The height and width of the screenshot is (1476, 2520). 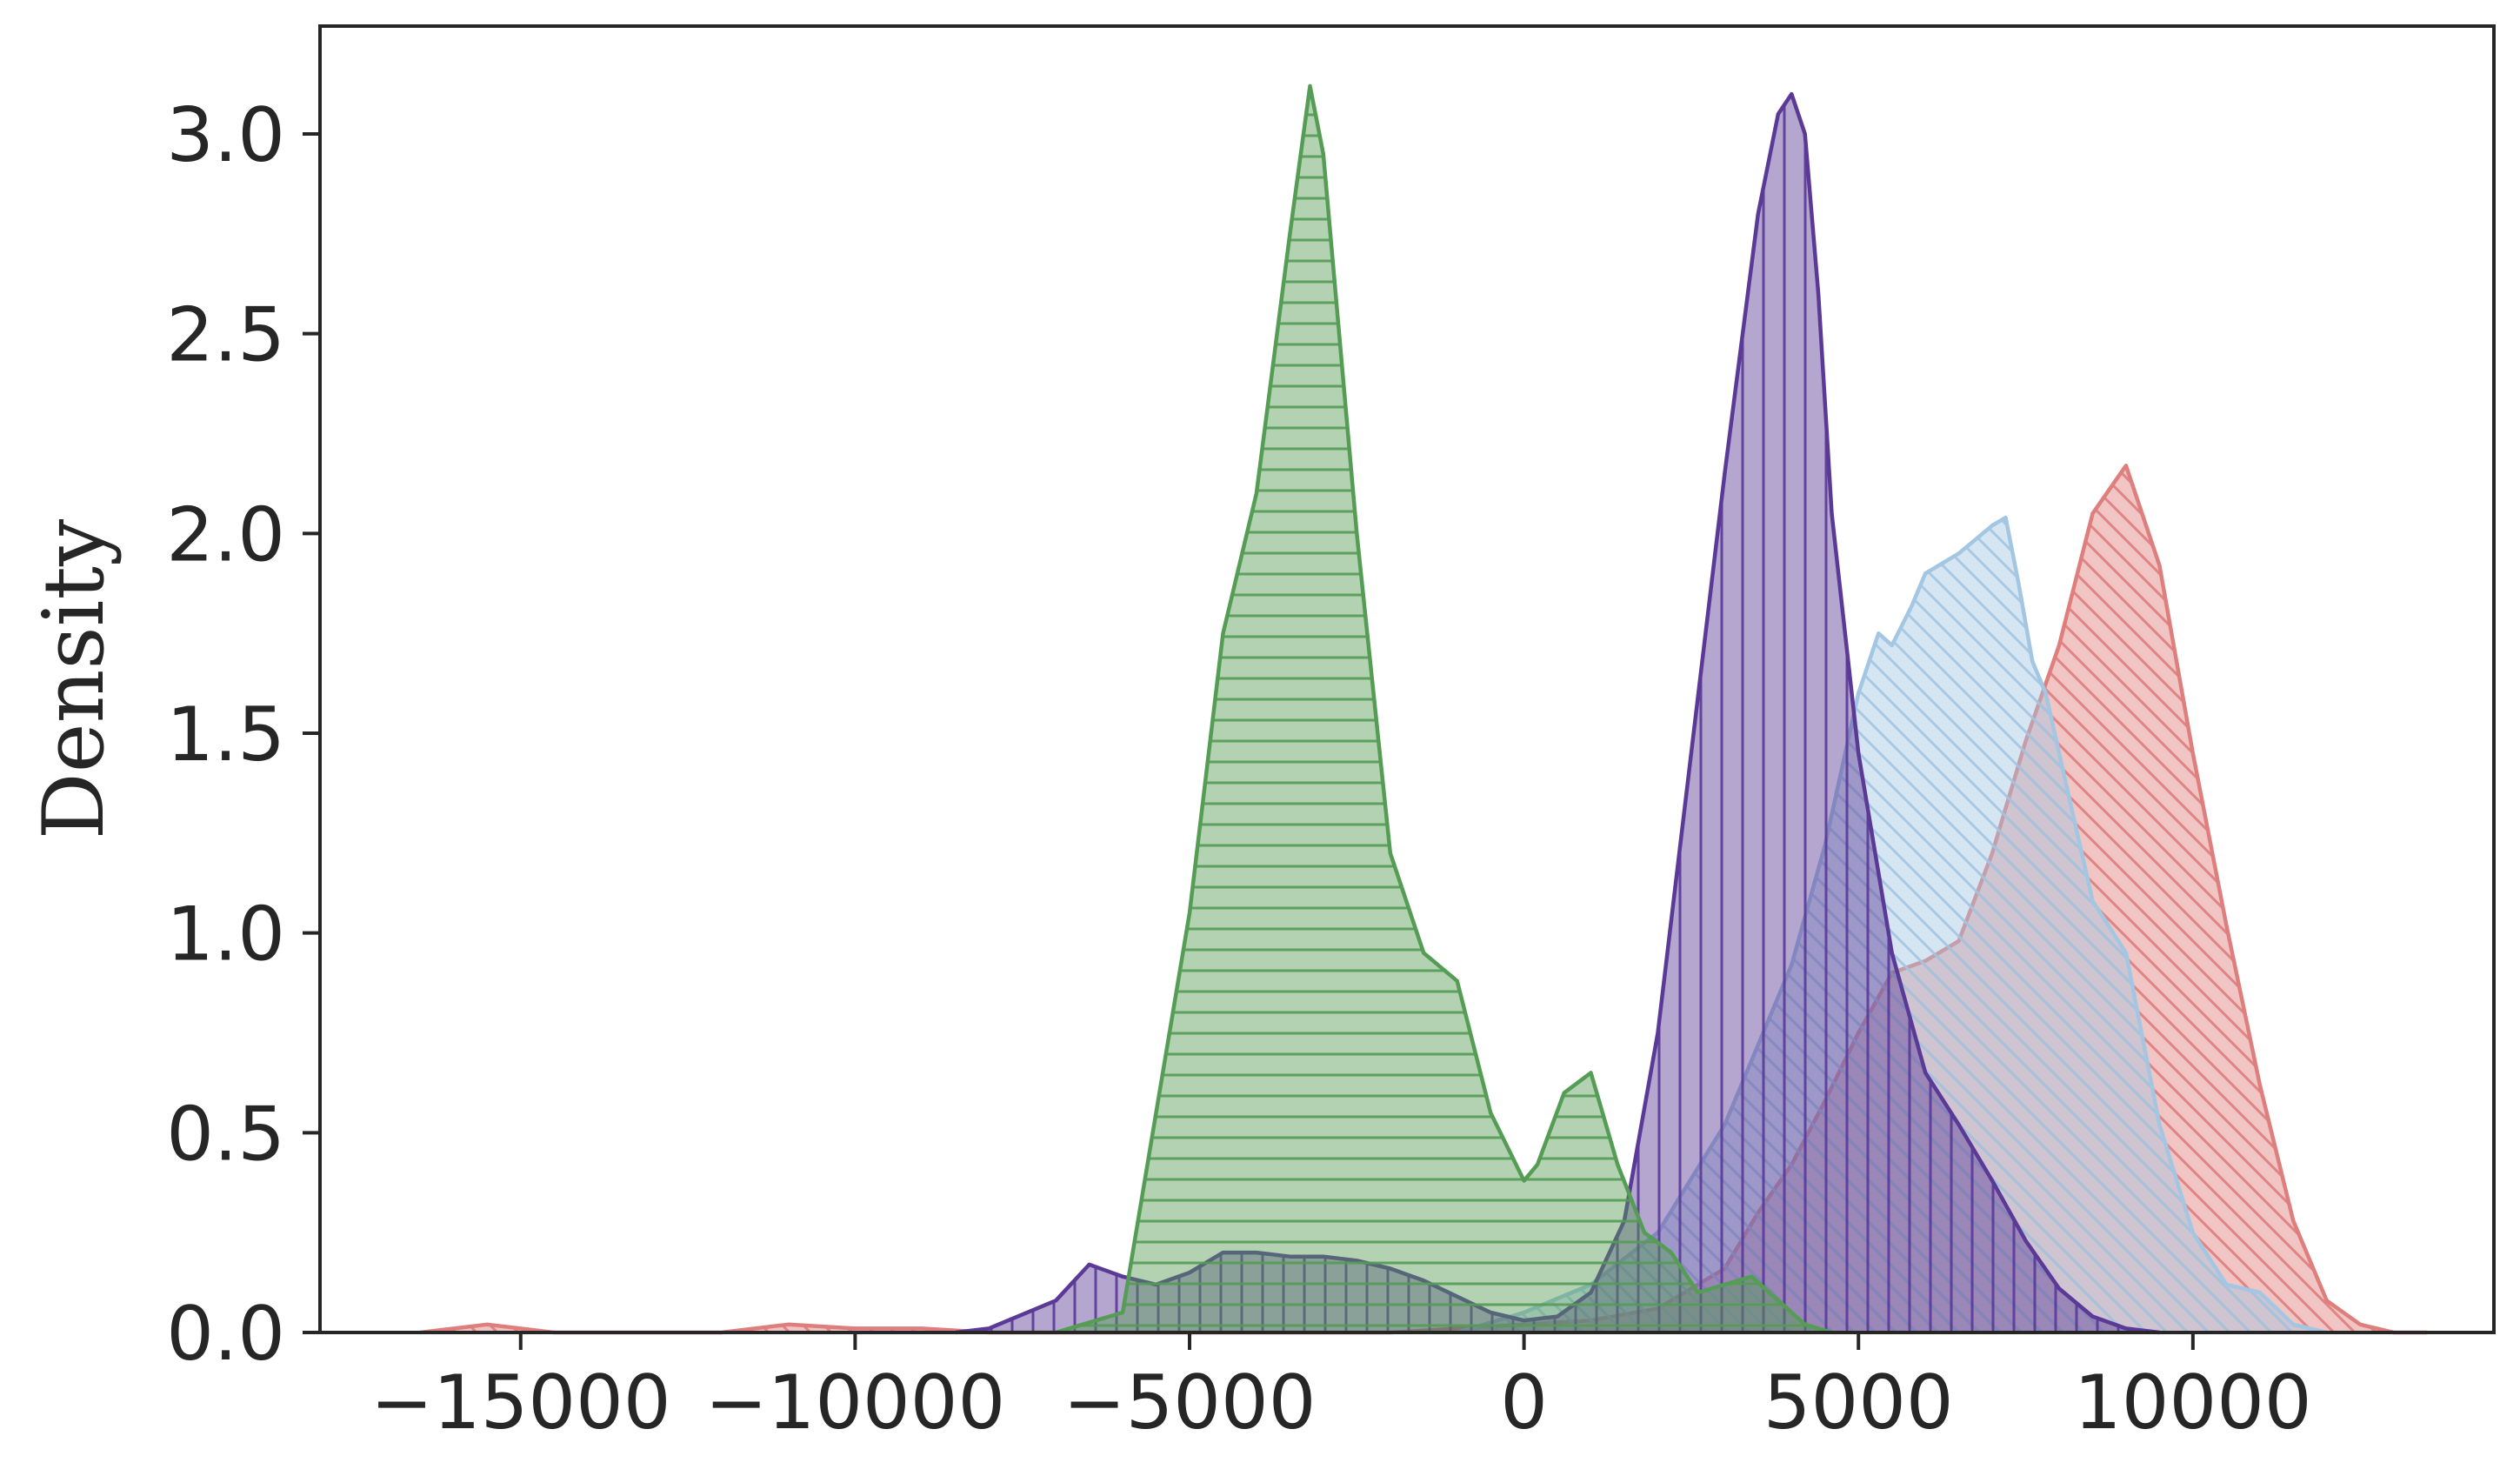 I want to click on y-tick-label: 2.0, so click(x=225, y=534).